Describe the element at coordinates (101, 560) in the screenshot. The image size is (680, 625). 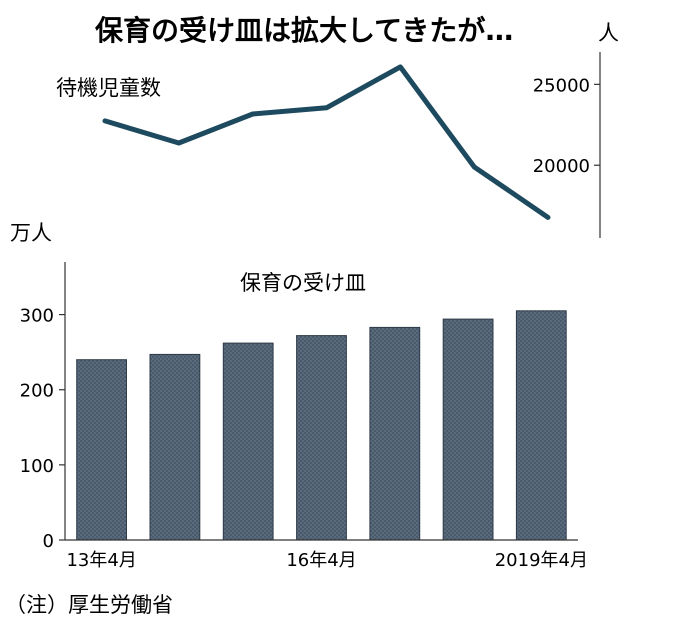
I see `bar-x-tick-label: 13年4月` at that location.